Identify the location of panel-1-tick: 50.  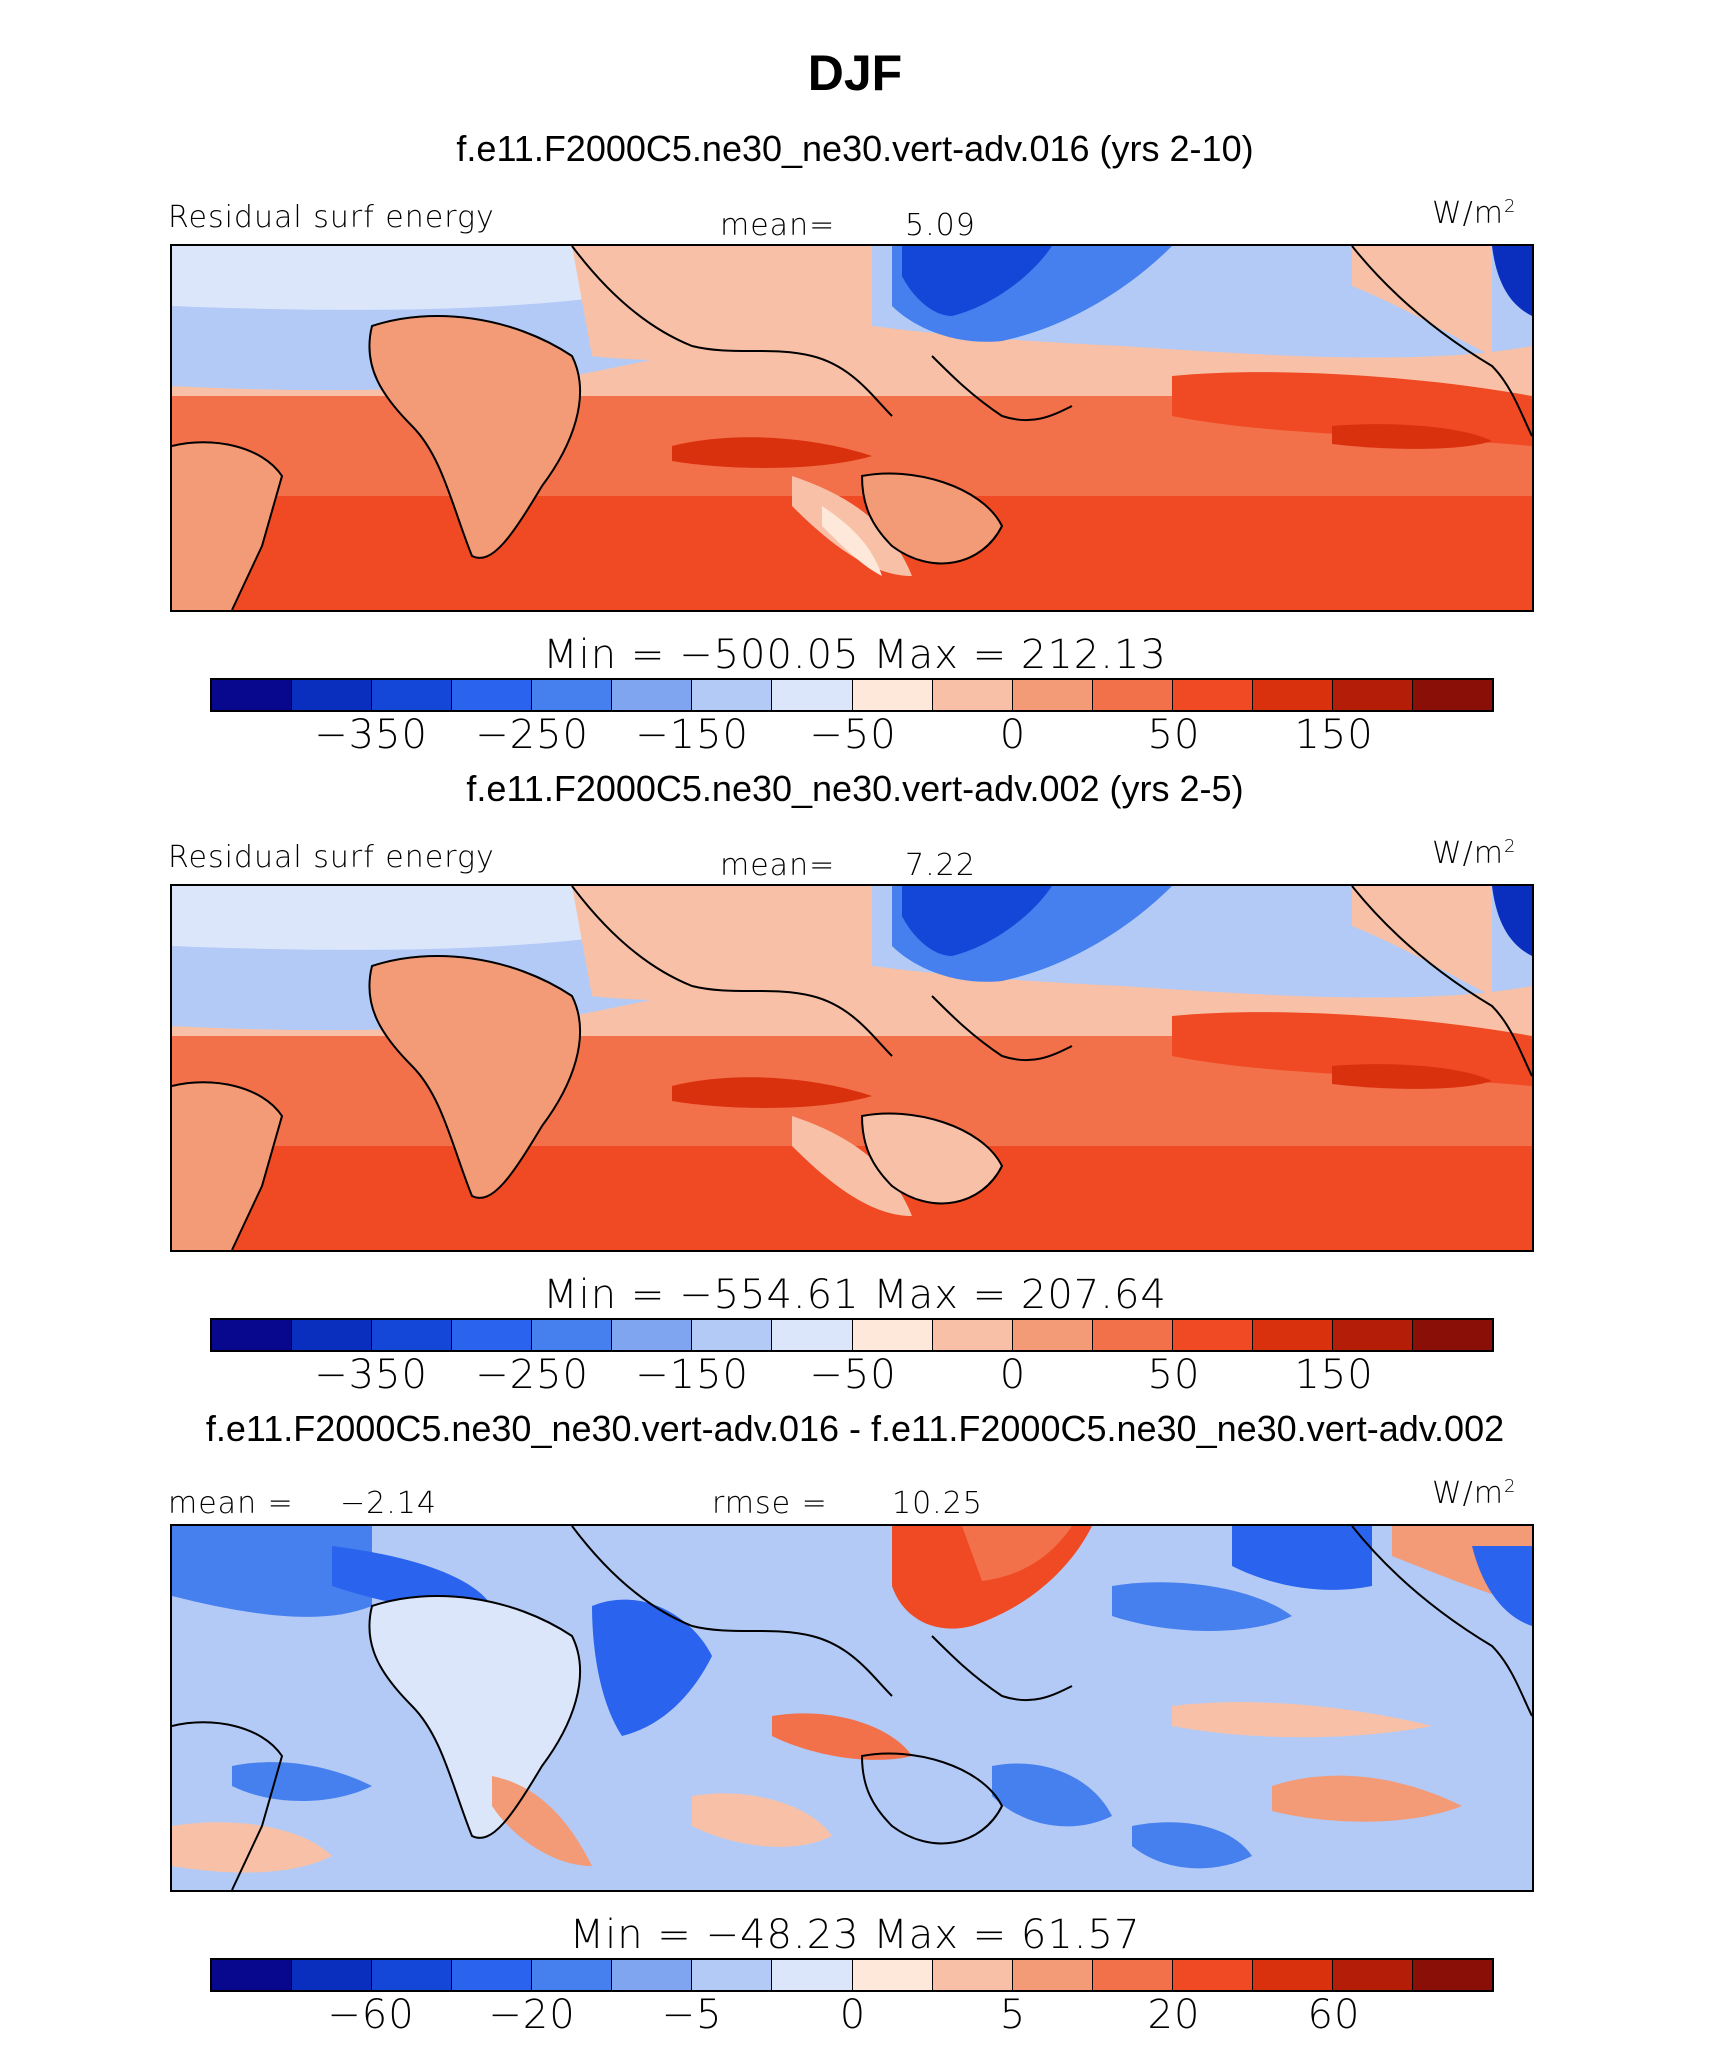
(1174, 735).